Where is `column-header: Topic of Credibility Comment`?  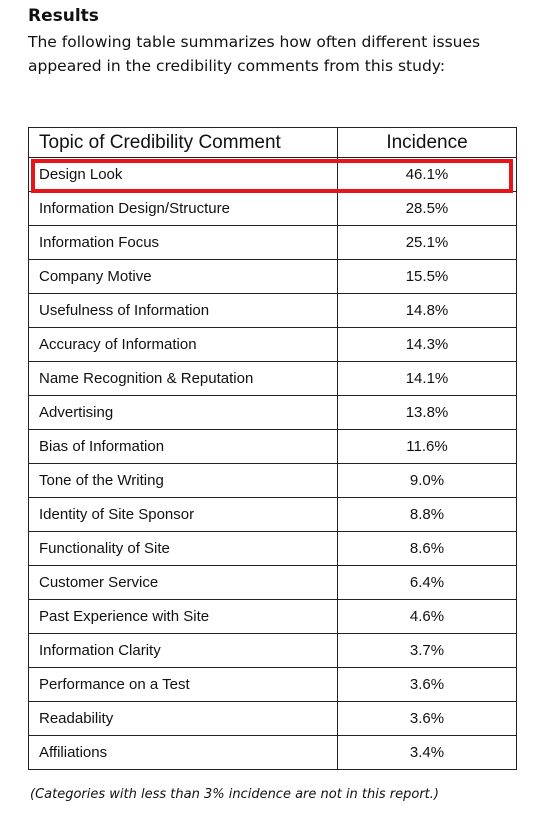
column-header: Topic of Credibility Comment is located at coordinates (183, 142).